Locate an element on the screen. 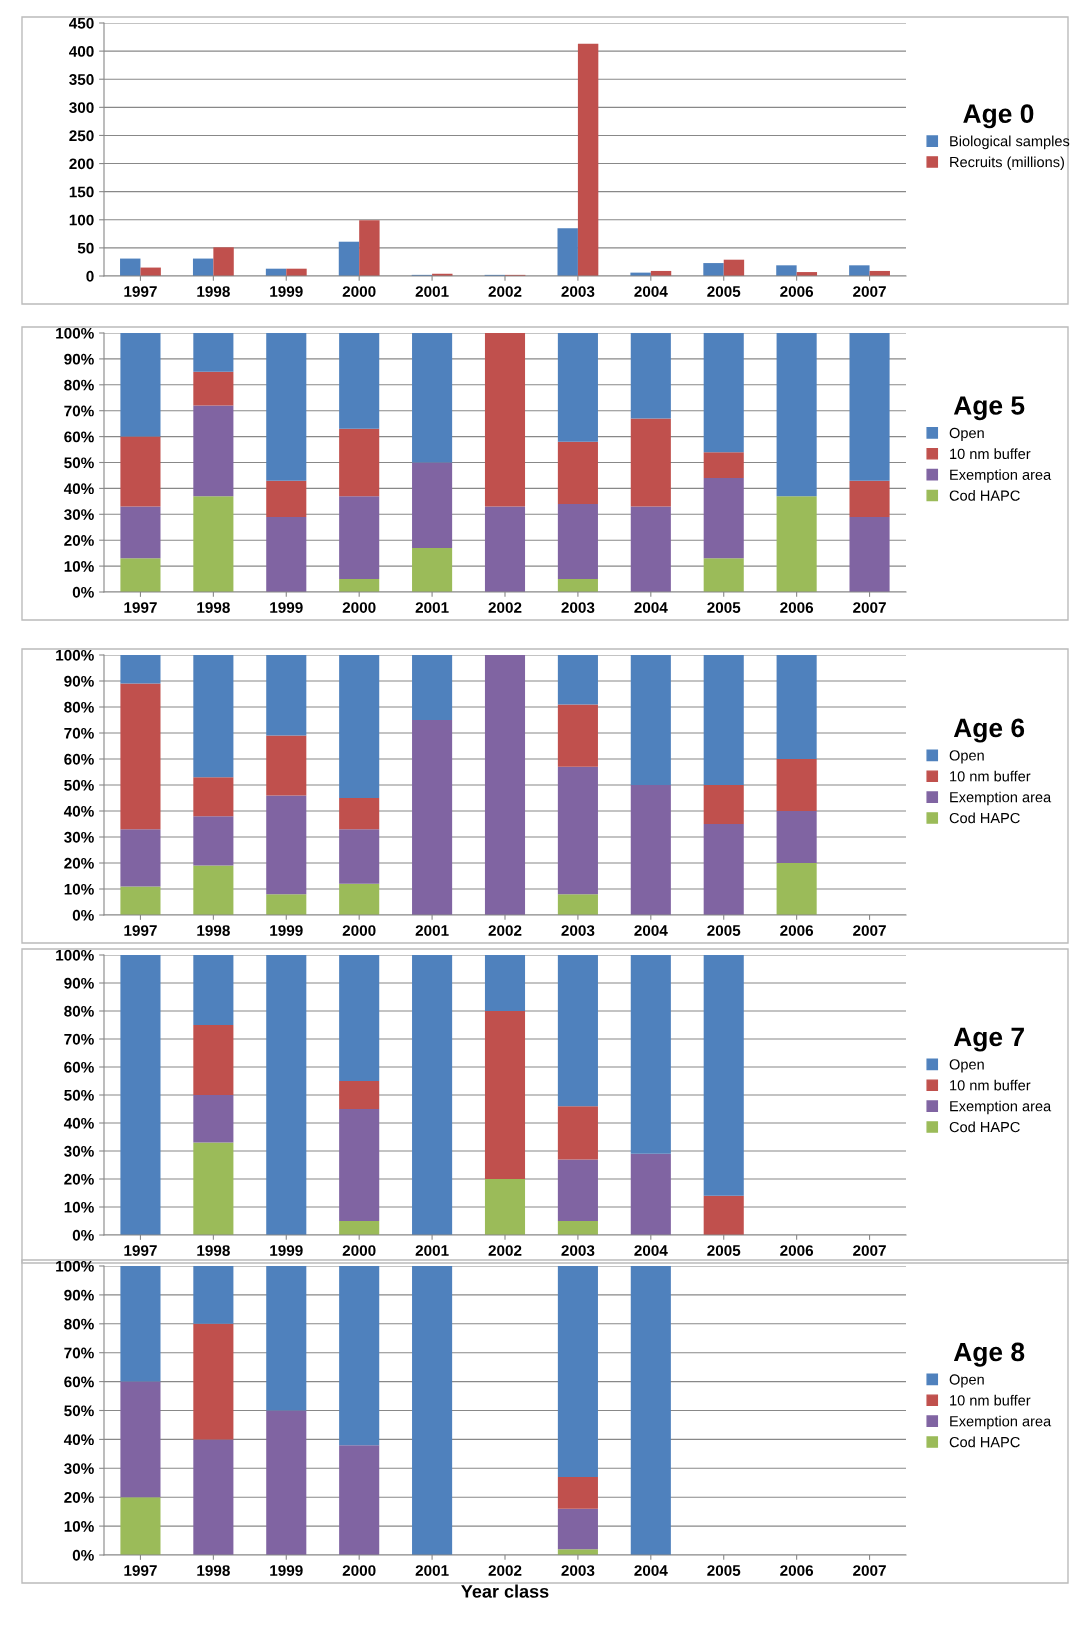 The height and width of the screenshot is (1633, 1073). y-tick-label: 200 is located at coordinates (81, 164).